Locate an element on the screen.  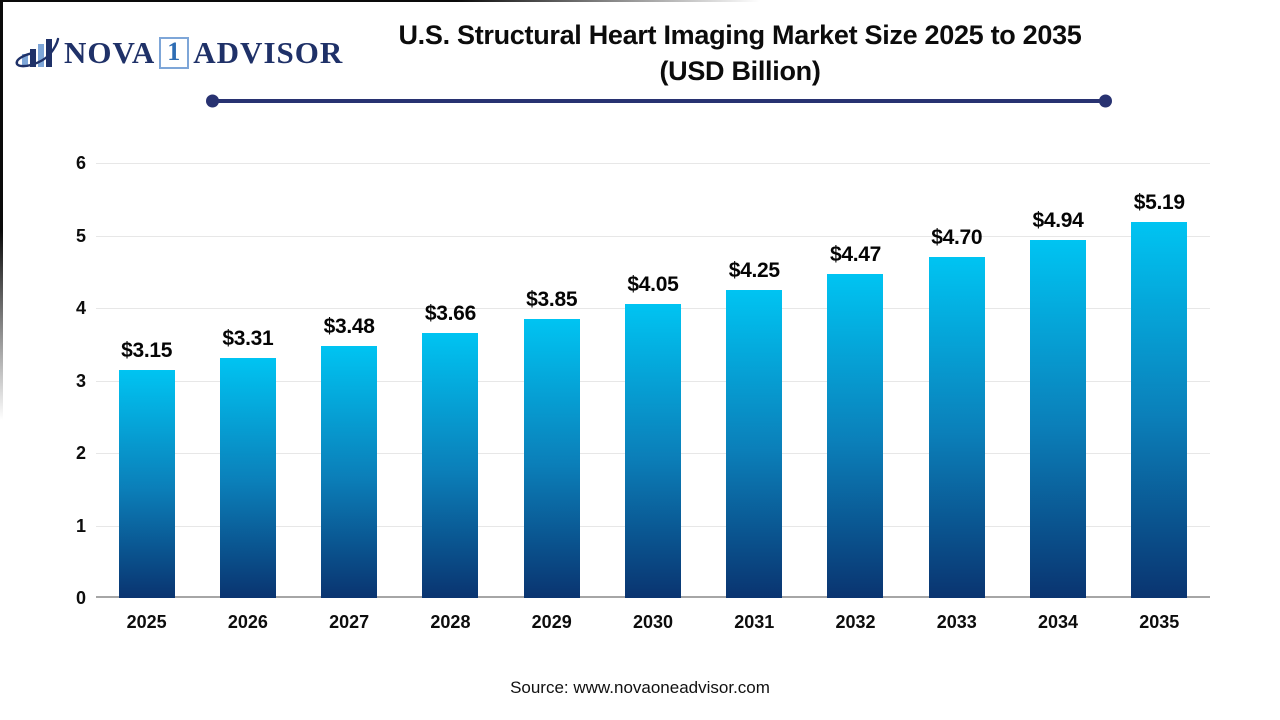
screenshot-edge-top is located at coordinates (380, 1).